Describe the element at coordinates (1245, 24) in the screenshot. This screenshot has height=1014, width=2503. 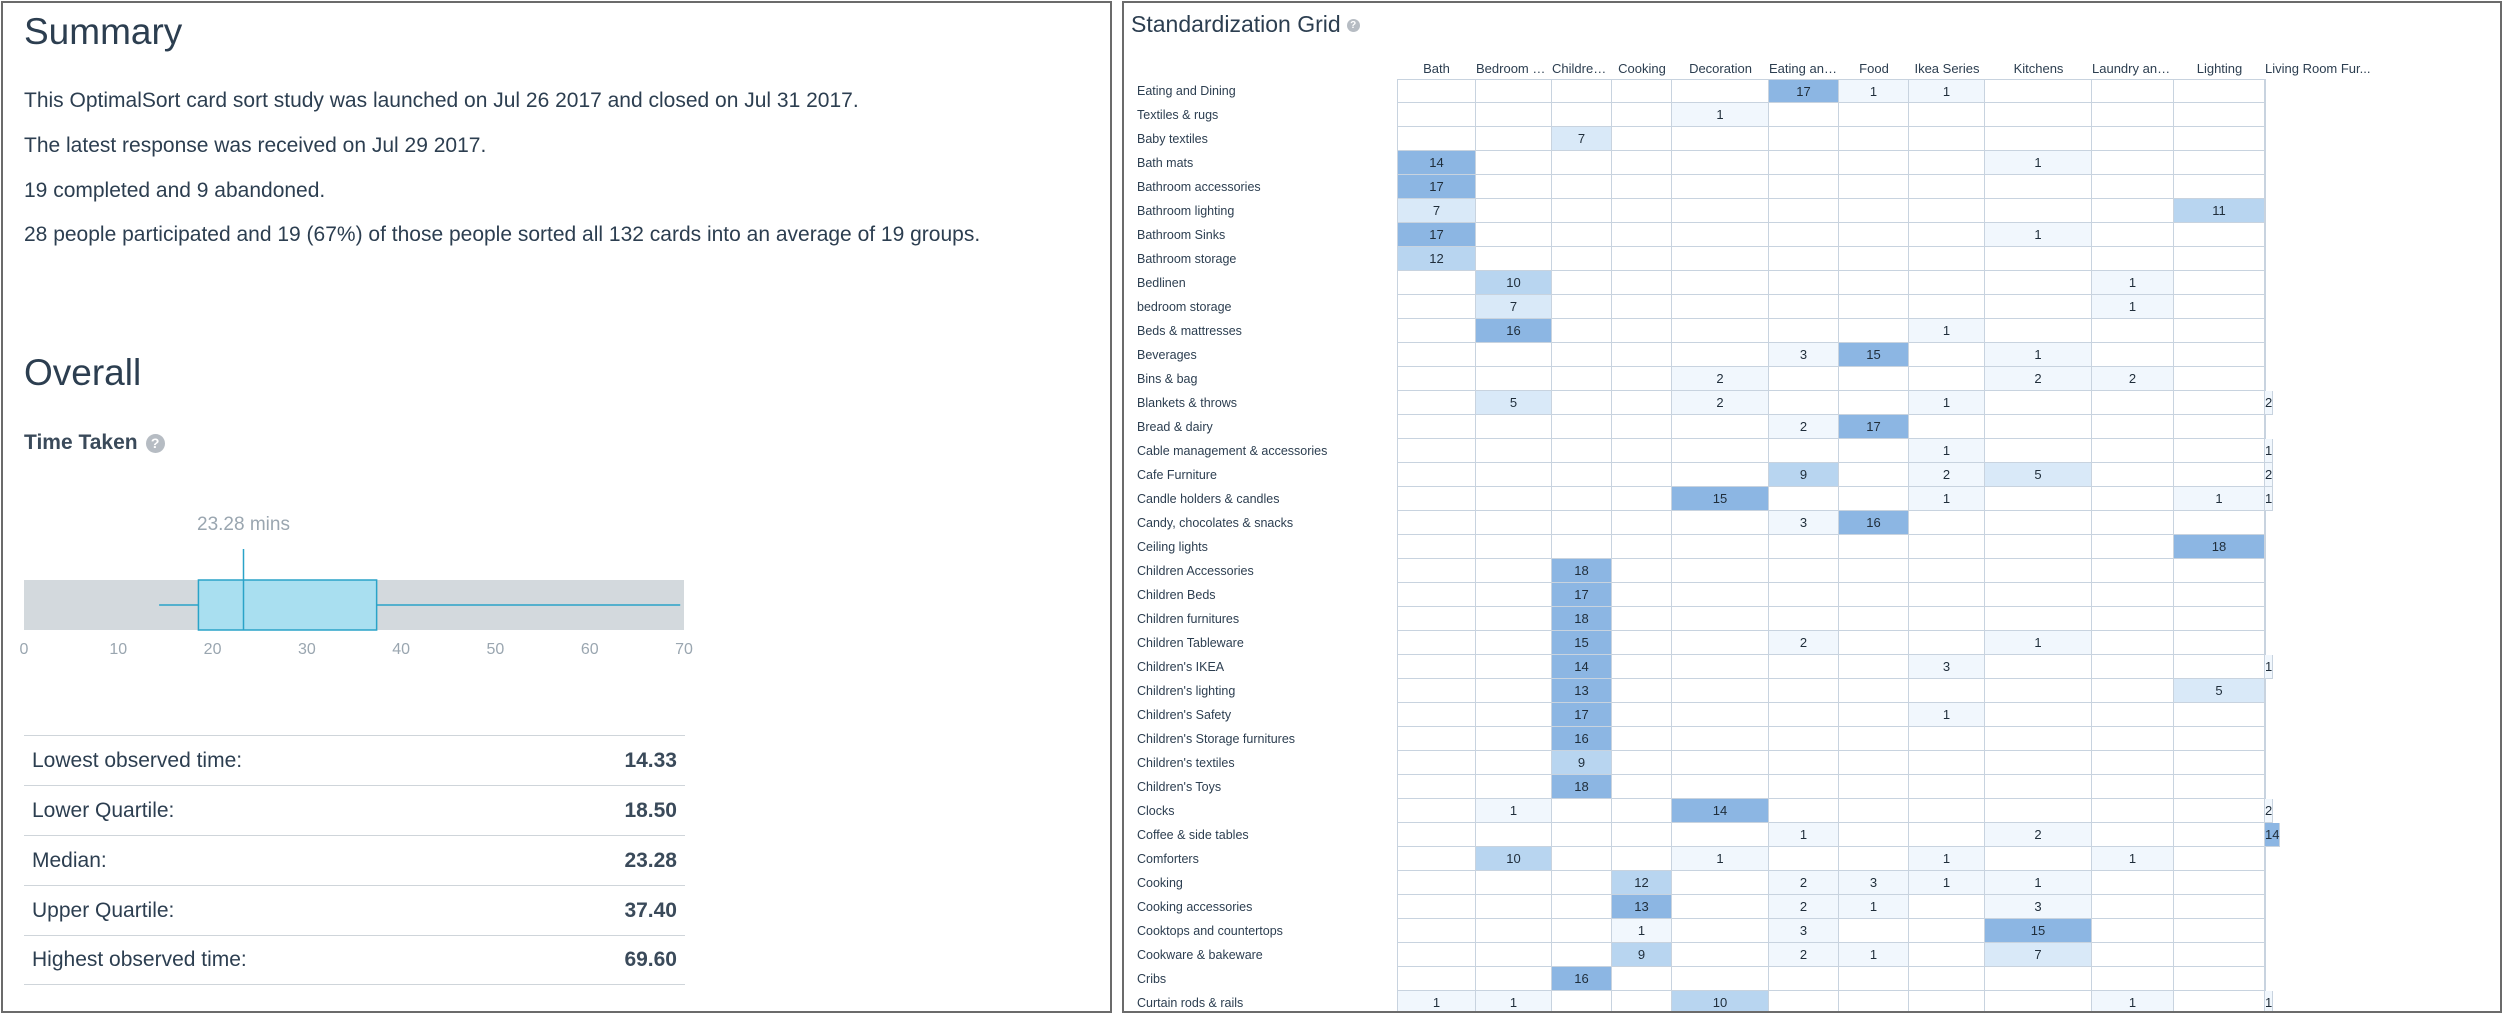
I see `grid-heading: Standardization Grid?` at that location.